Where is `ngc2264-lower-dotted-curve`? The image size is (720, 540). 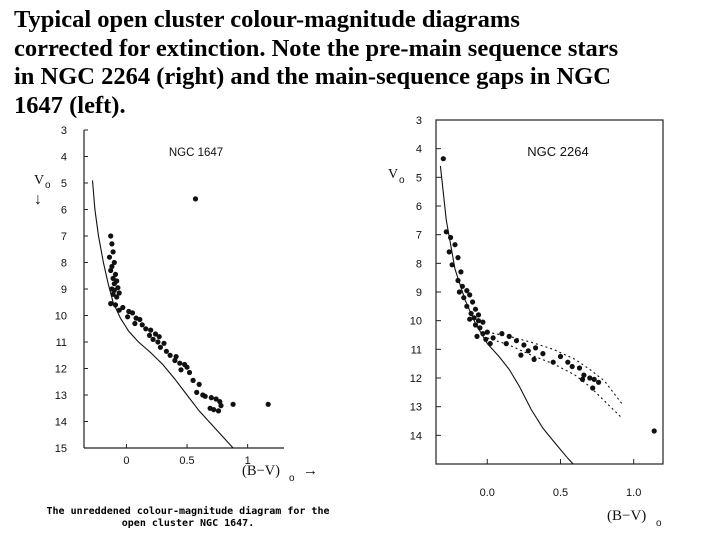
ngc2264-lower-dotted-curve is located at coordinates (555, 378).